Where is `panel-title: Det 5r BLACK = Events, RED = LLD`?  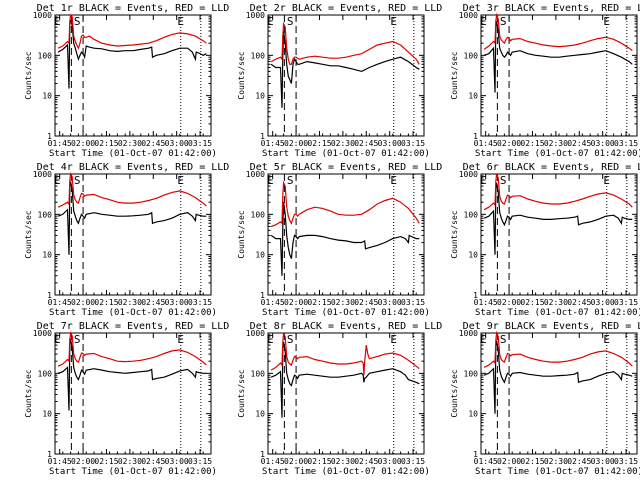 panel-title: Det 5r BLACK = Events, RED = LLD is located at coordinates (346, 167).